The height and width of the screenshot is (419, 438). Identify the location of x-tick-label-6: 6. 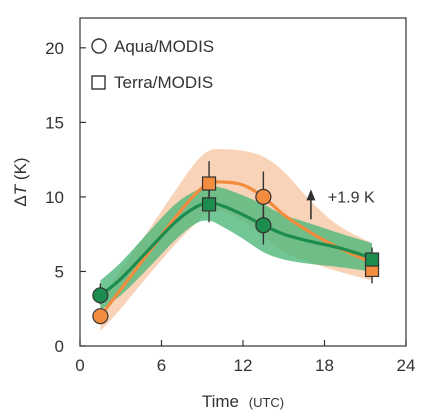
(161, 365).